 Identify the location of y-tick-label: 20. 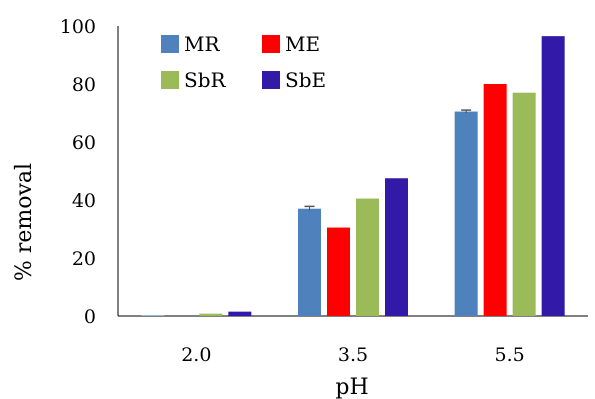
(84, 259).